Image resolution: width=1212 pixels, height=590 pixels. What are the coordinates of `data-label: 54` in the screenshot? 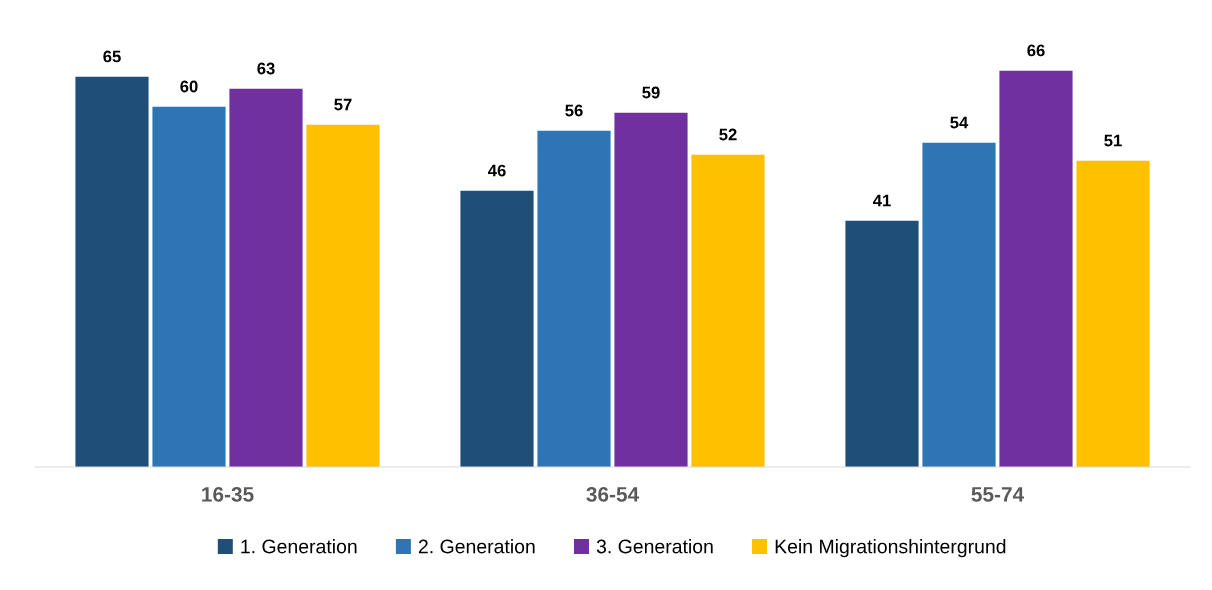 It's located at (959, 122).